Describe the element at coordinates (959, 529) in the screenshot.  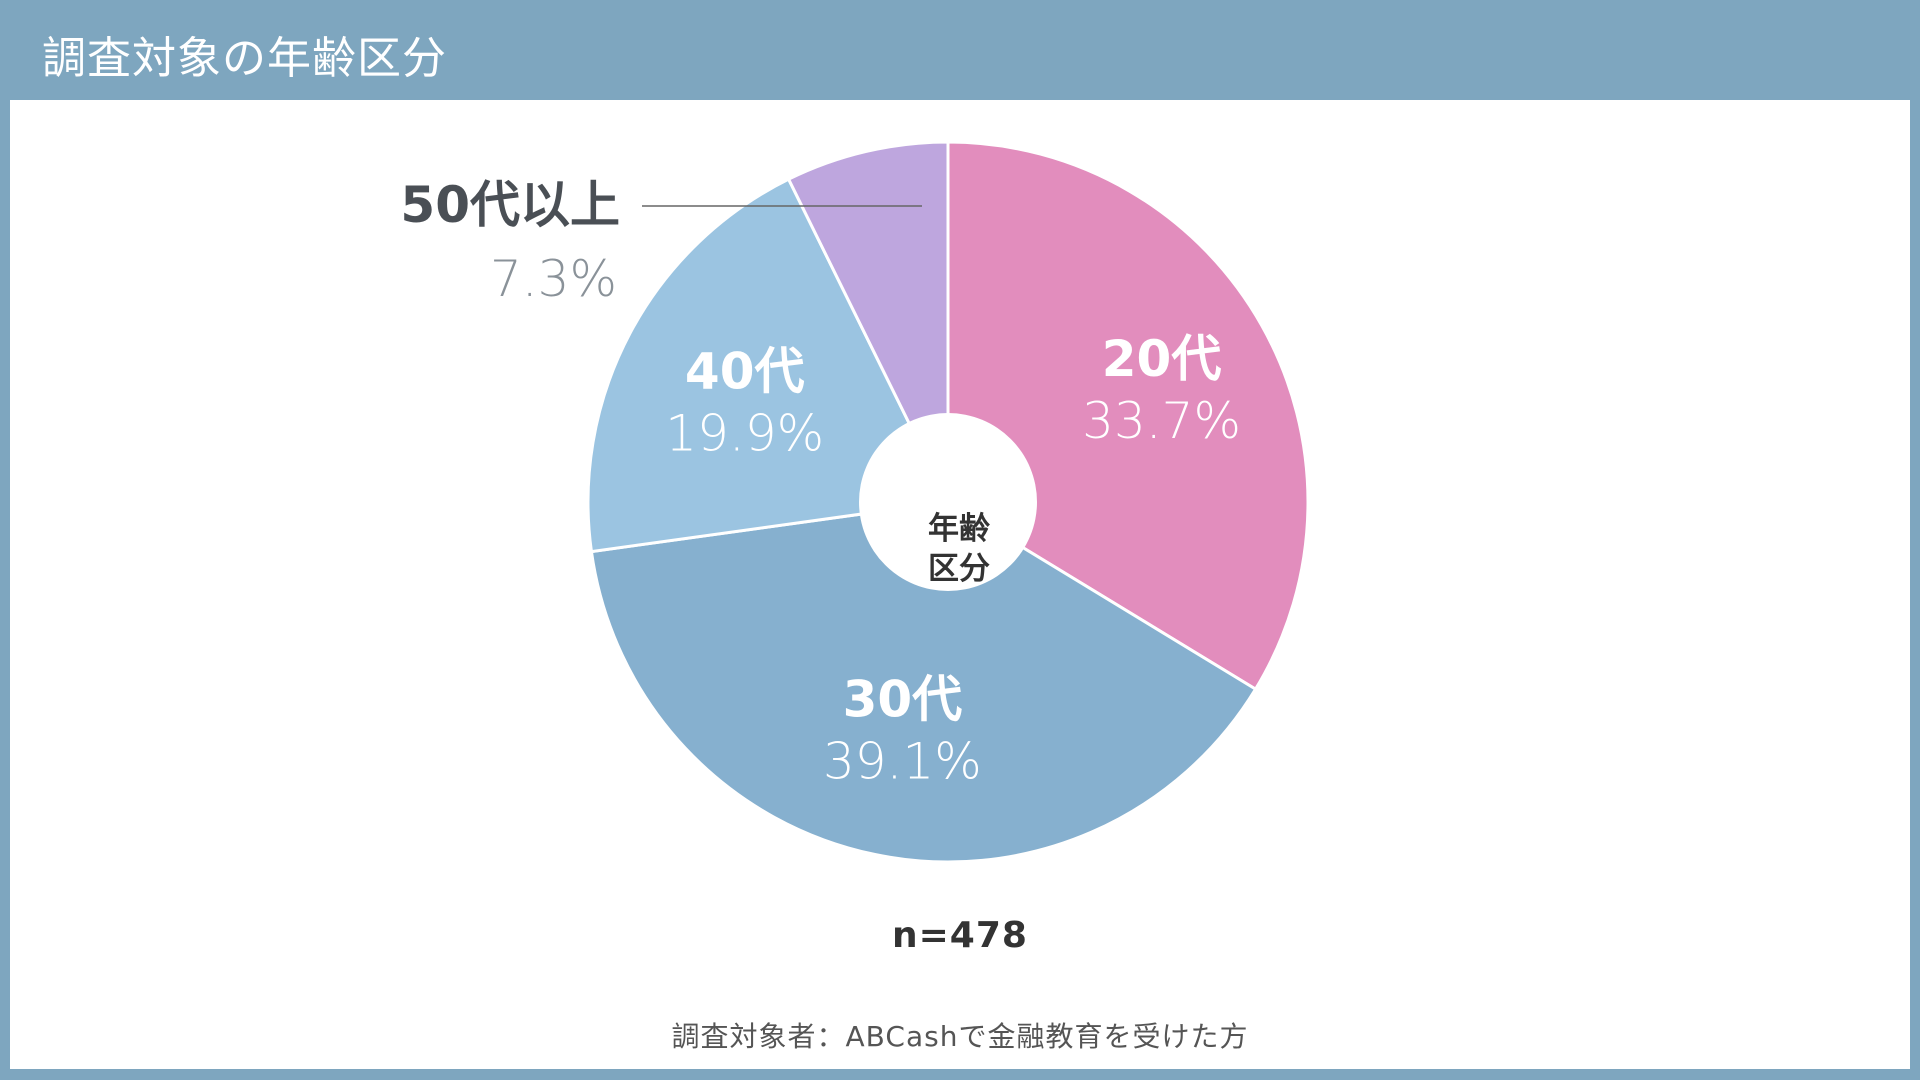
I see `center-label-line-1: 年齢` at that location.